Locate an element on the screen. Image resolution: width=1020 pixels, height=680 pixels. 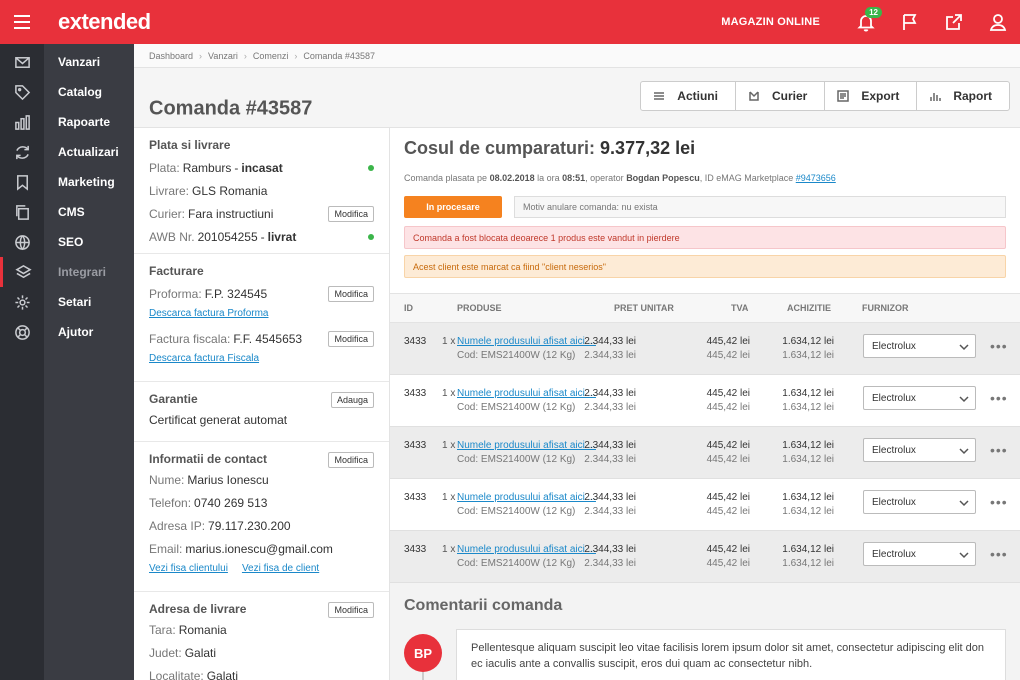
rail-item-marketing is located at coordinates (22, 182).